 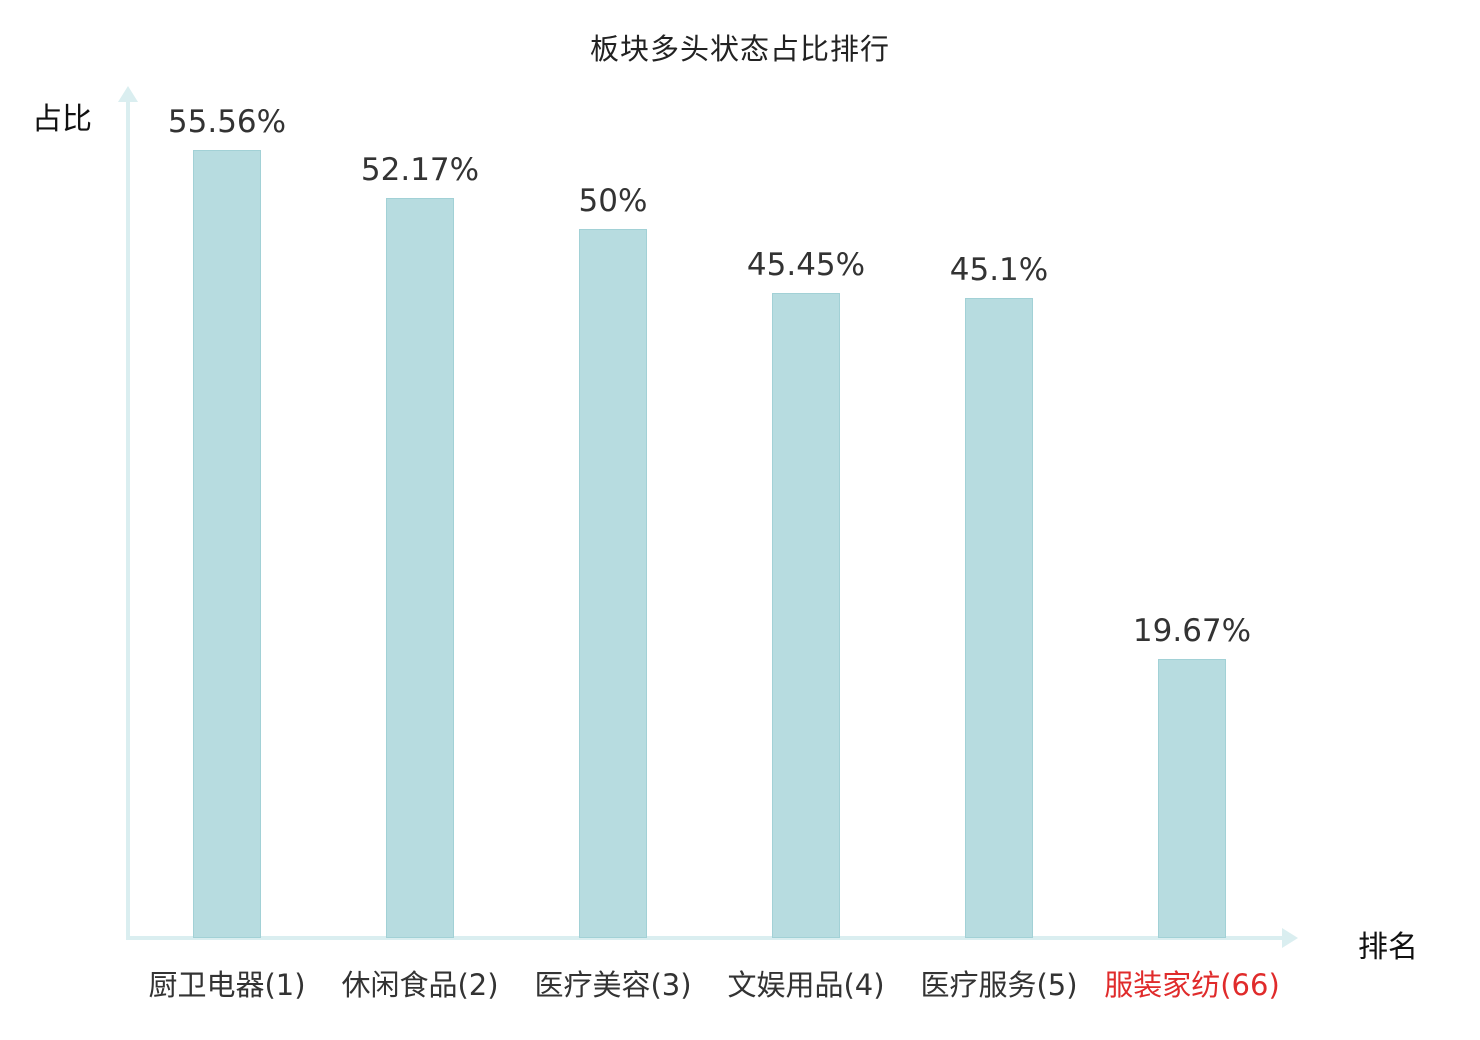 I want to click on x-tick-label-4: 文娱用品(4), so click(x=806, y=985).